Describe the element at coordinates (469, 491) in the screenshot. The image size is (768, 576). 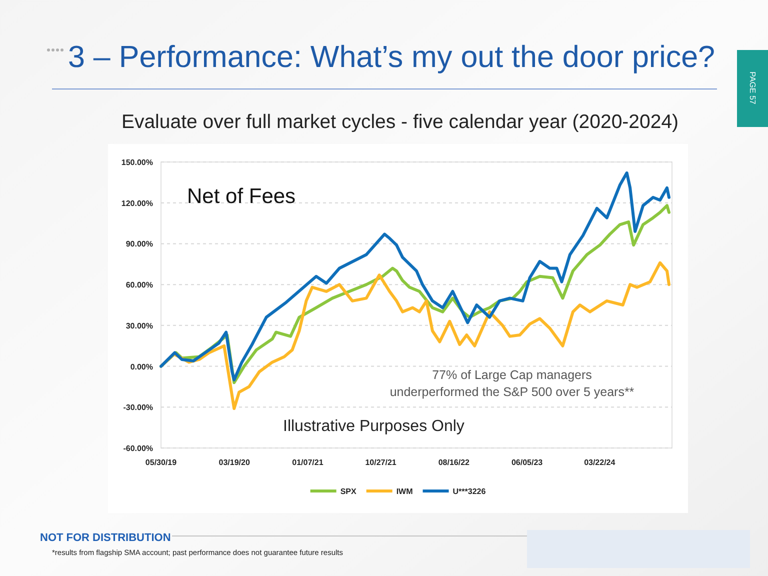
I see `legend-label: U***3226` at that location.